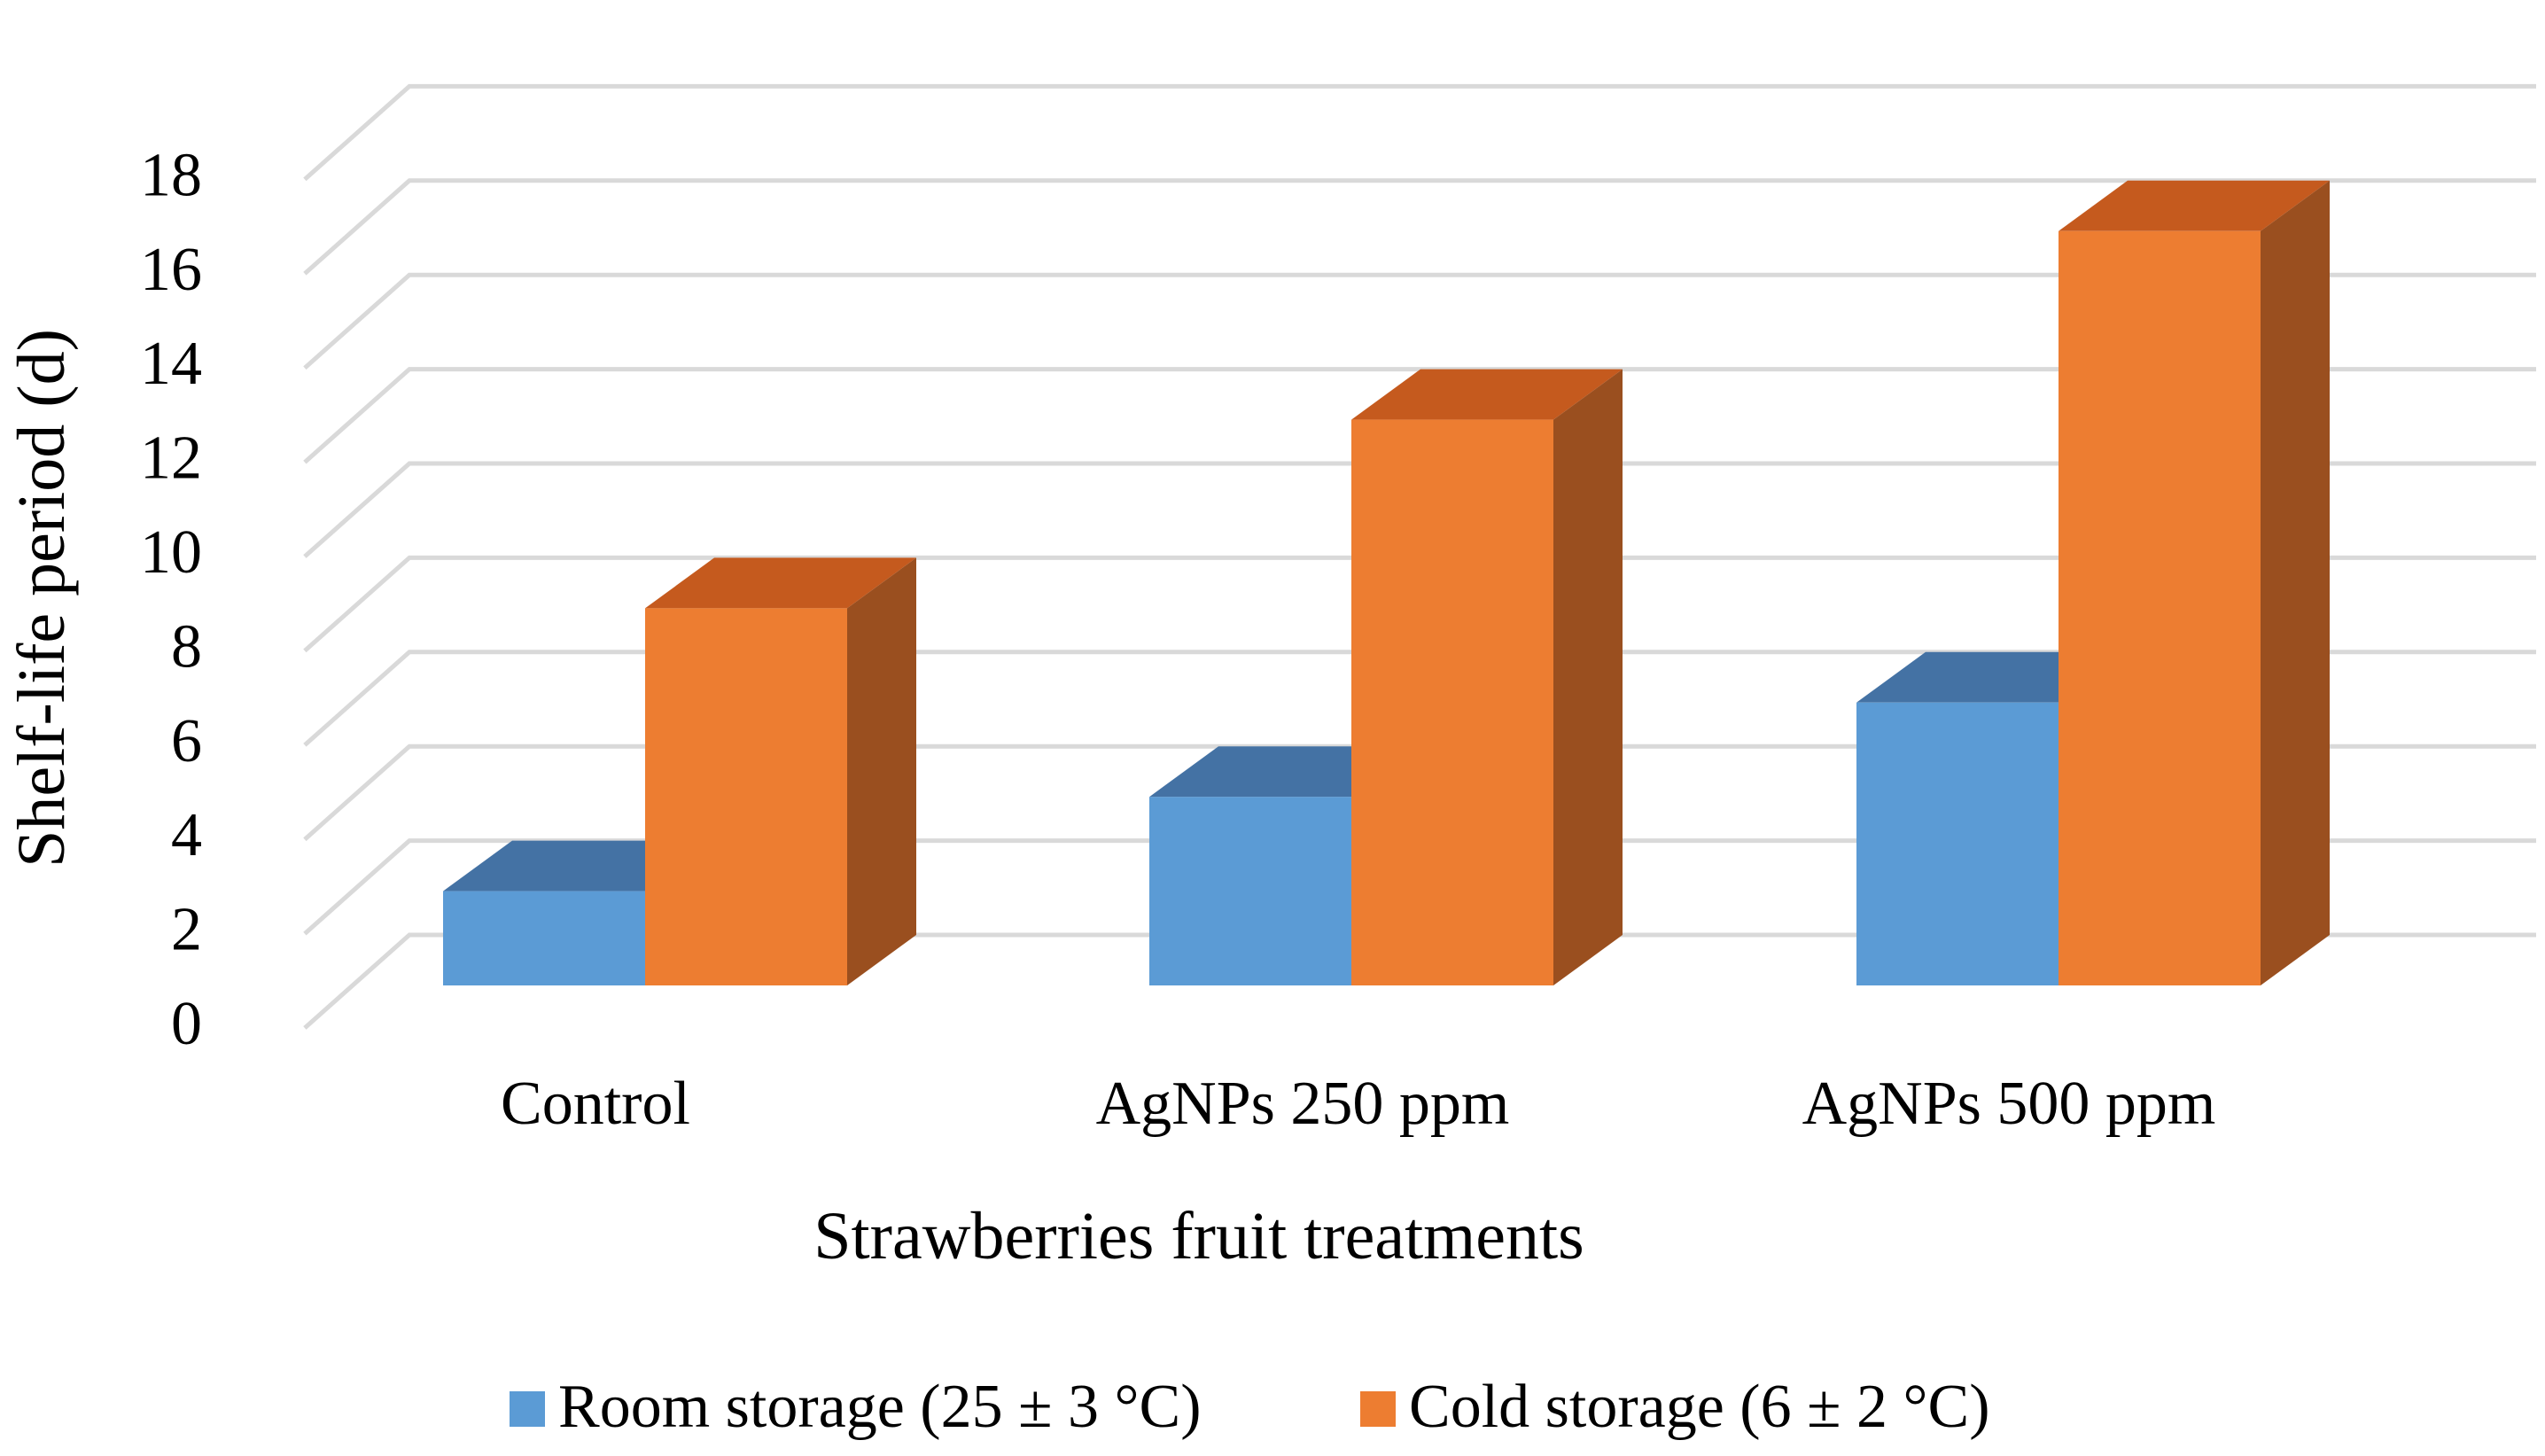  Describe the element at coordinates (527, 1409) in the screenshot. I see `legend-swatch-room-storage` at that location.